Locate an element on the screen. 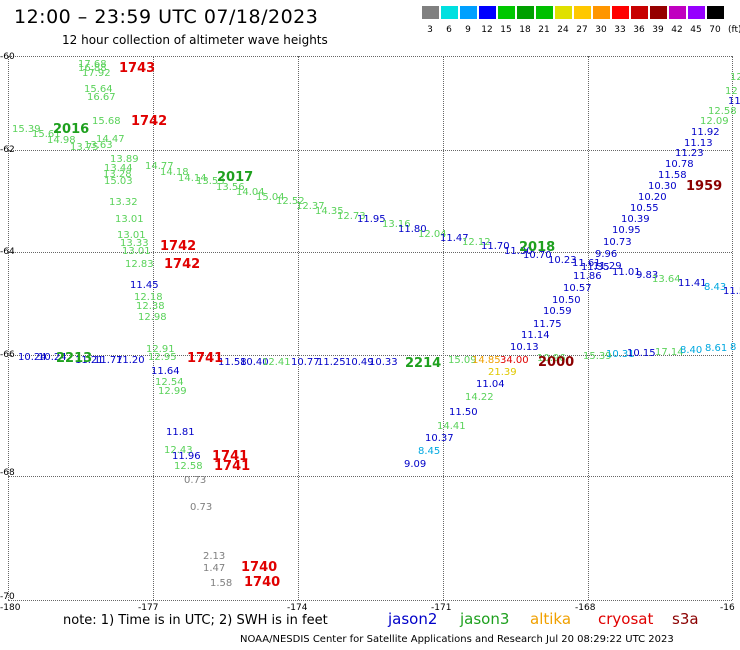  wave-height-value: 15.61 is located at coordinates (46, 134).